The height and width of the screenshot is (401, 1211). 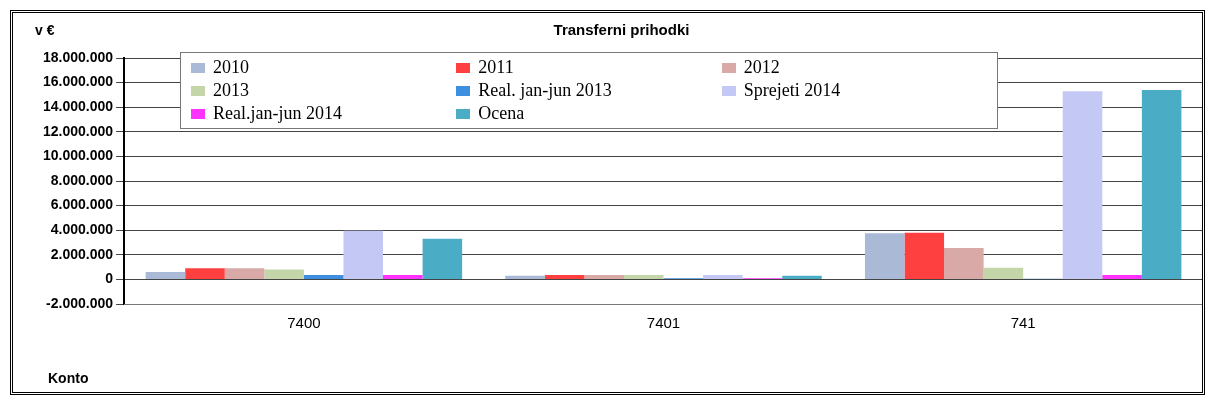 I want to click on legend-label: Ocena, so click(x=501, y=113).